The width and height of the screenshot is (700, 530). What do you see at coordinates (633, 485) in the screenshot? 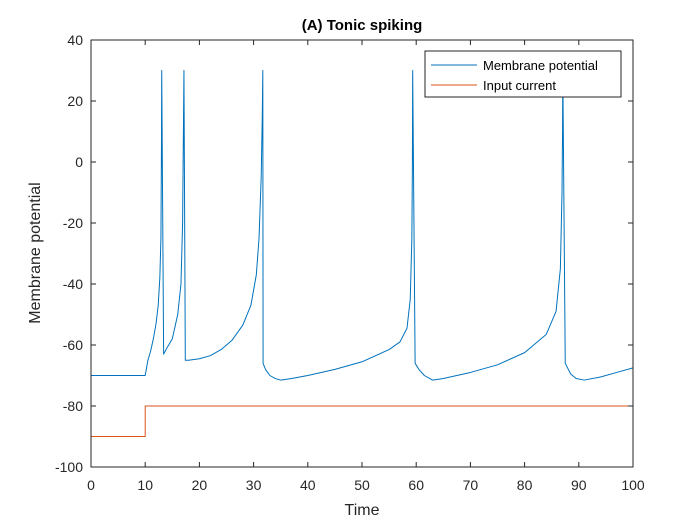
I see `x-tick-label: 100` at bounding box center [633, 485].